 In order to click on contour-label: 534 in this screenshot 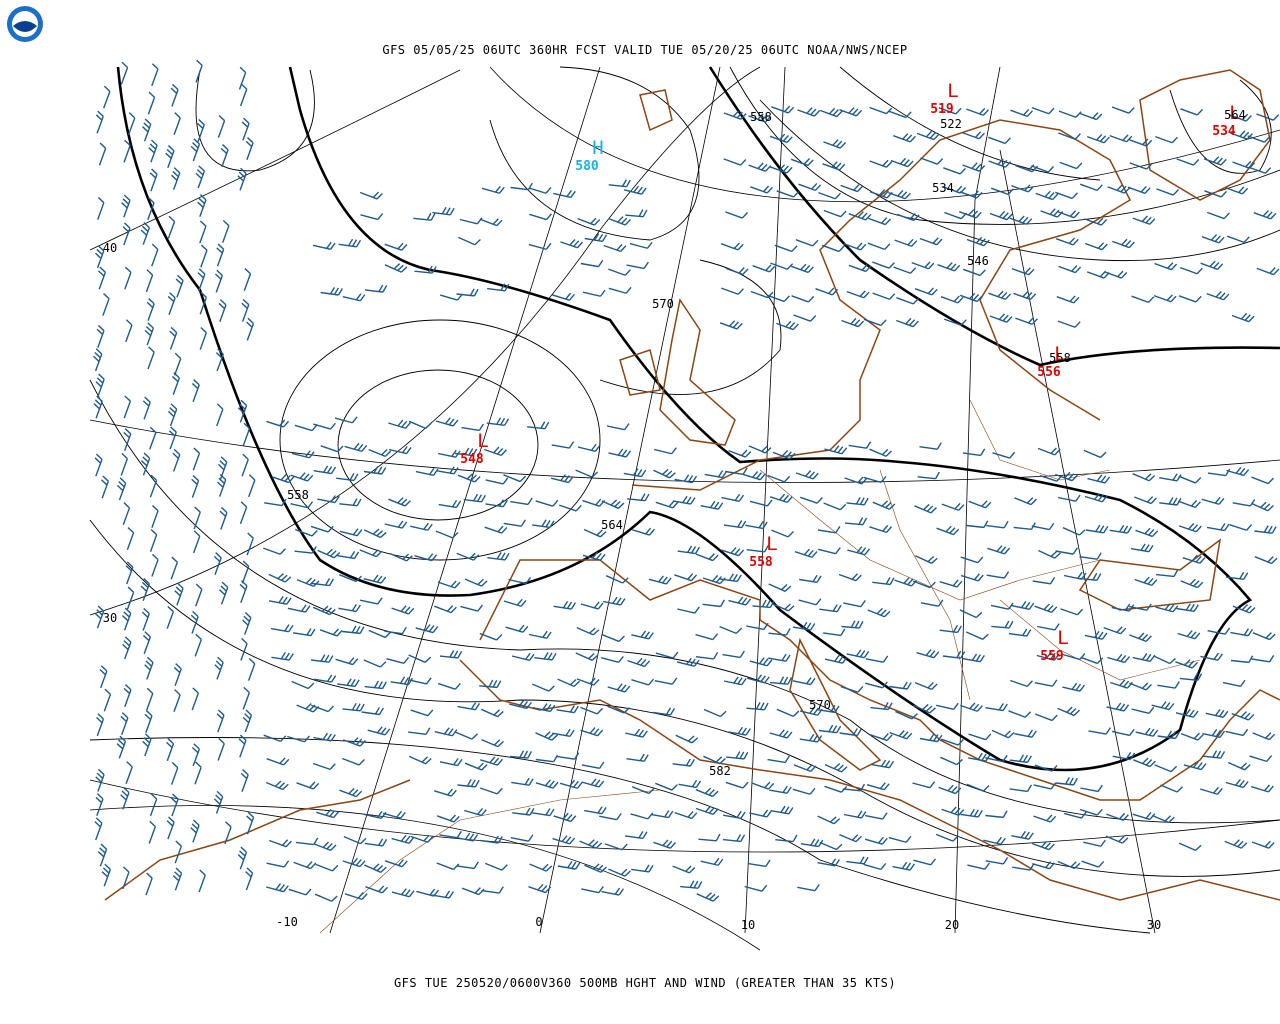, I will do `click(943, 188)`.